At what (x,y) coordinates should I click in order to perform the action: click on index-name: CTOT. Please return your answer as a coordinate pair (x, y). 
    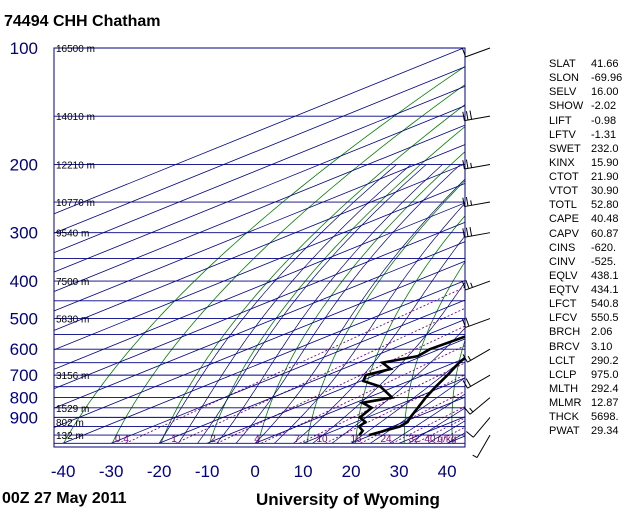
    Looking at the image, I should click on (564, 177).